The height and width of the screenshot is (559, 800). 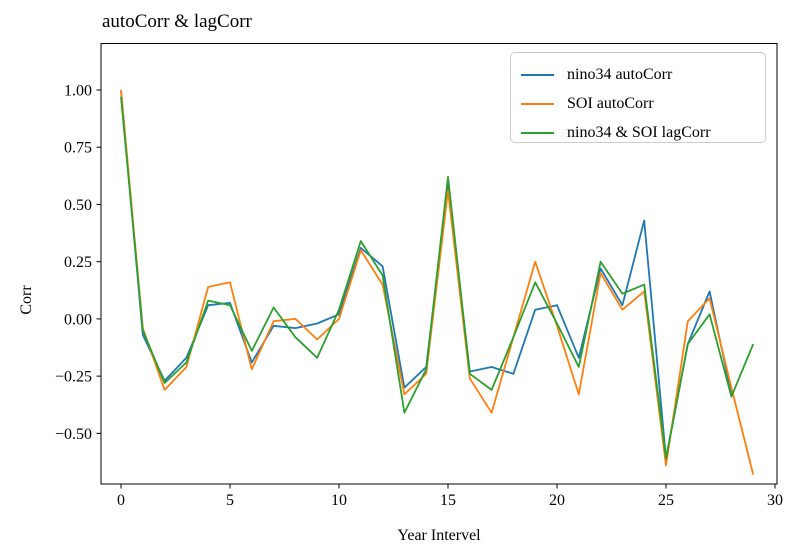 What do you see at coordinates (537, 132) in the screenshot?
I see `legend-line-swatch-green` at bounding box center [537, 132].